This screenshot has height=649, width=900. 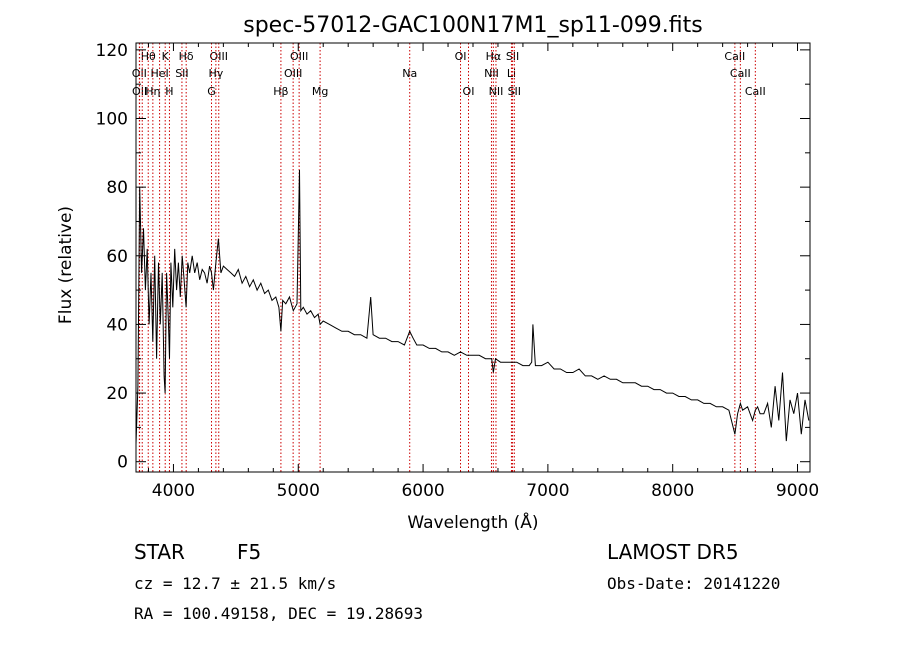 What do you see at coordinates (249, 552) in the screenshot?
I see `object-subclass: F5` at bounding box center [249, 552].